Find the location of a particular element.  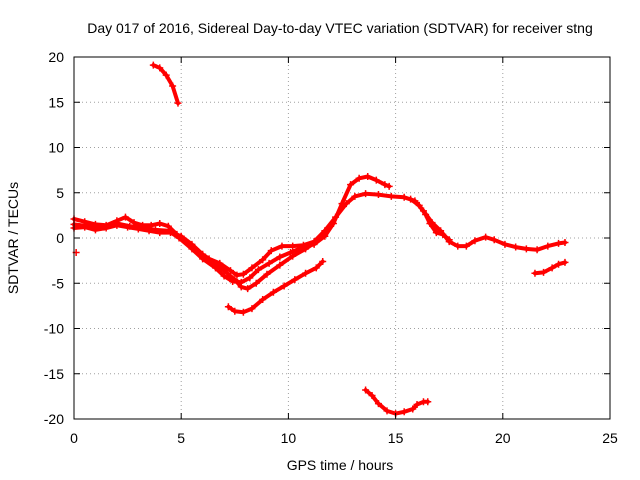

y-tick-label: 20 is located at coordinates (56, 57).